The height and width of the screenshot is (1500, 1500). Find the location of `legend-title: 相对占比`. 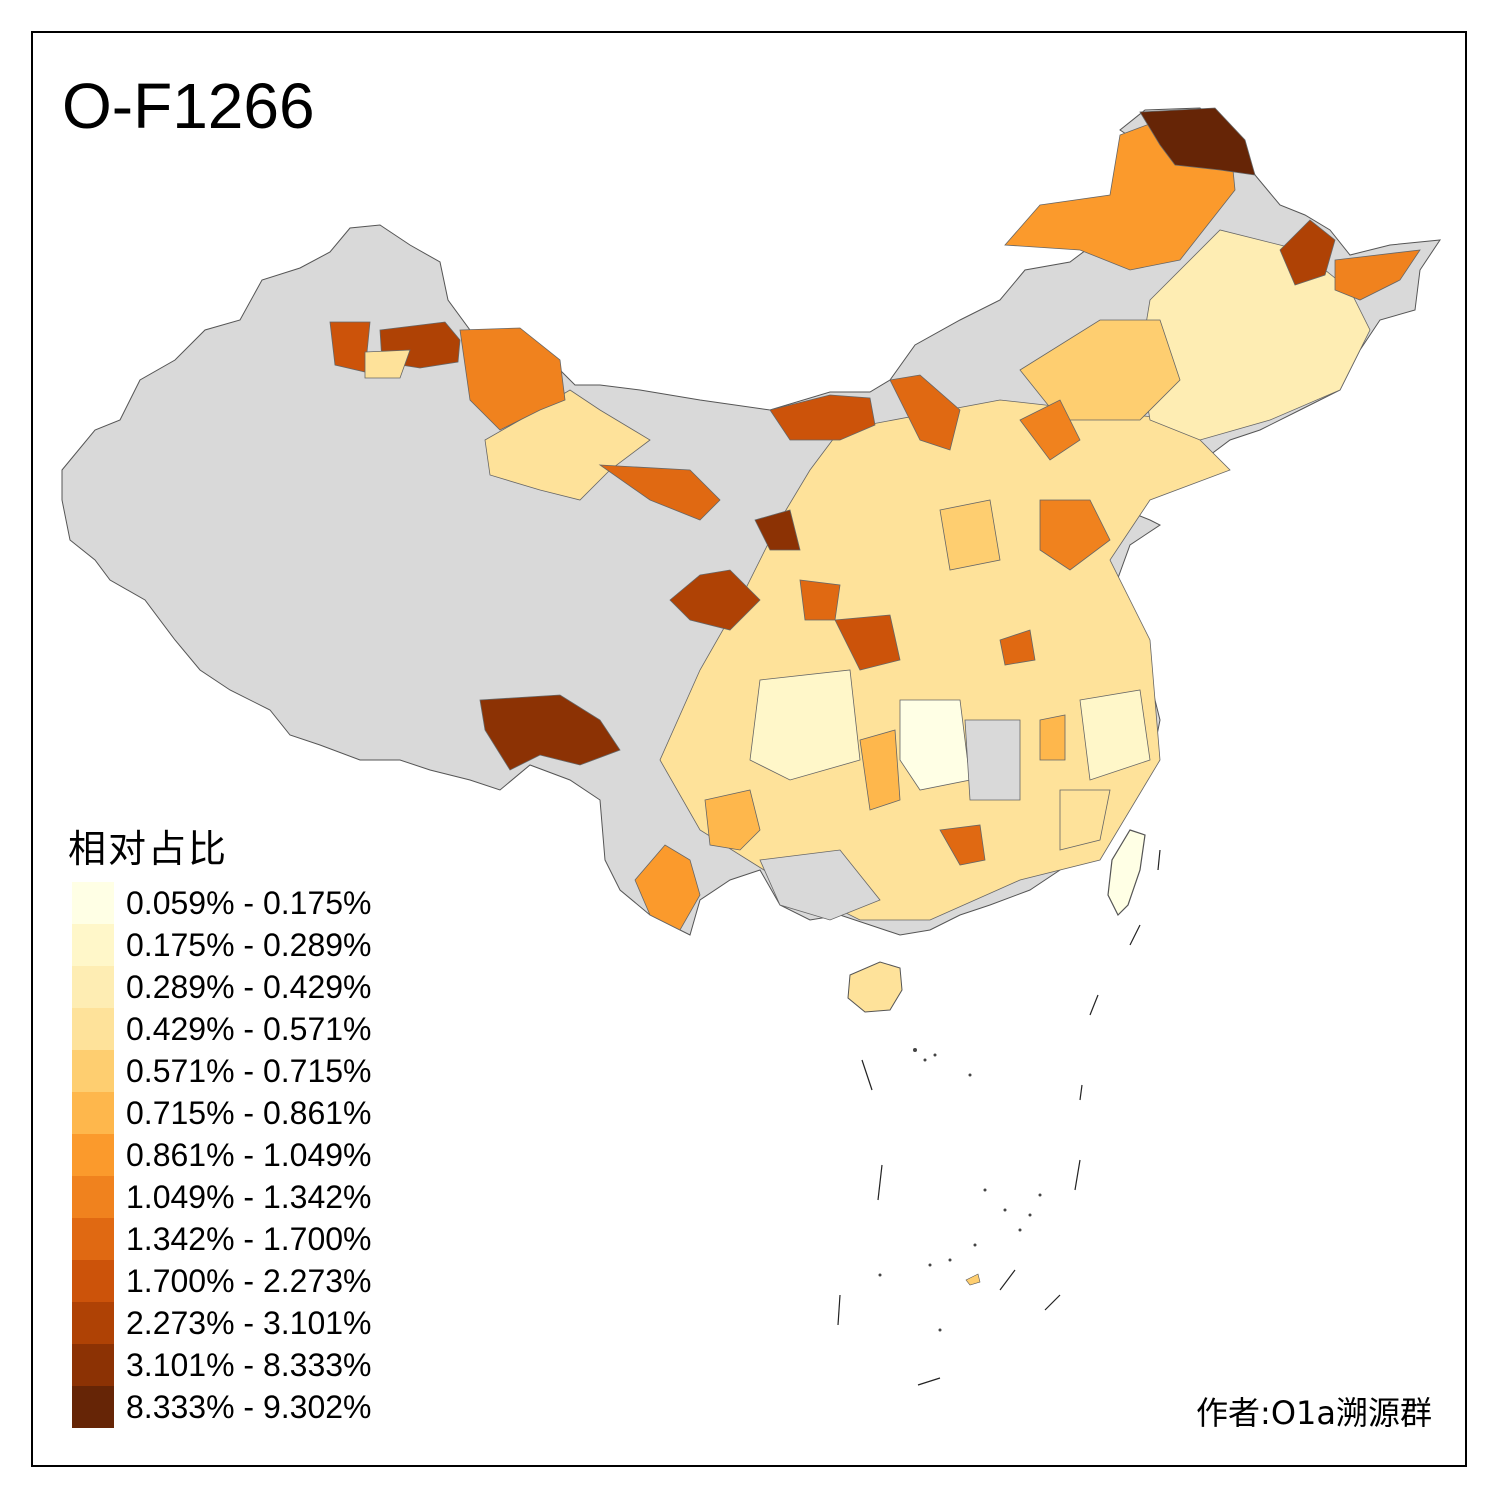

legend-title: 相对占比 is located at coordinates (148, 849).